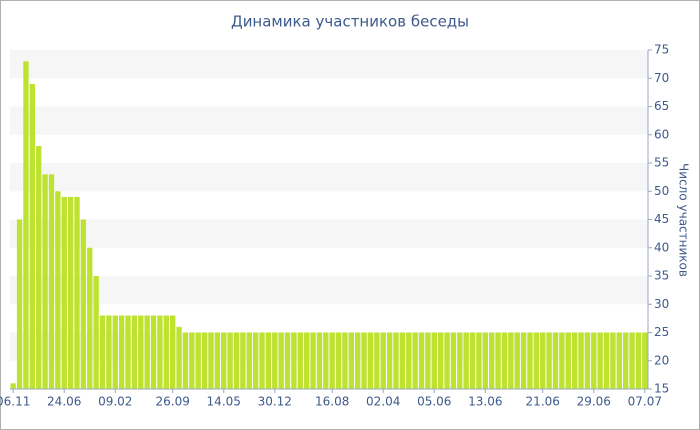 The width and height of the screenshot is (700, 430). What do you see at coordinates (661, 389) in the screenshot?
I see `y-tick-label: 15` at bounding box center [661, 389].